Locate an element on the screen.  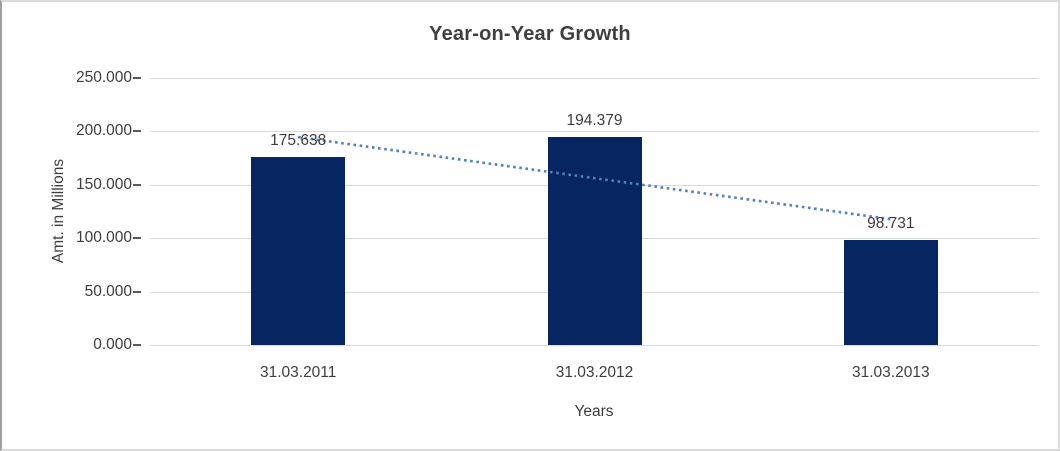
y-axis-tick-label: 0.000 is located at coordinates (112, 344).